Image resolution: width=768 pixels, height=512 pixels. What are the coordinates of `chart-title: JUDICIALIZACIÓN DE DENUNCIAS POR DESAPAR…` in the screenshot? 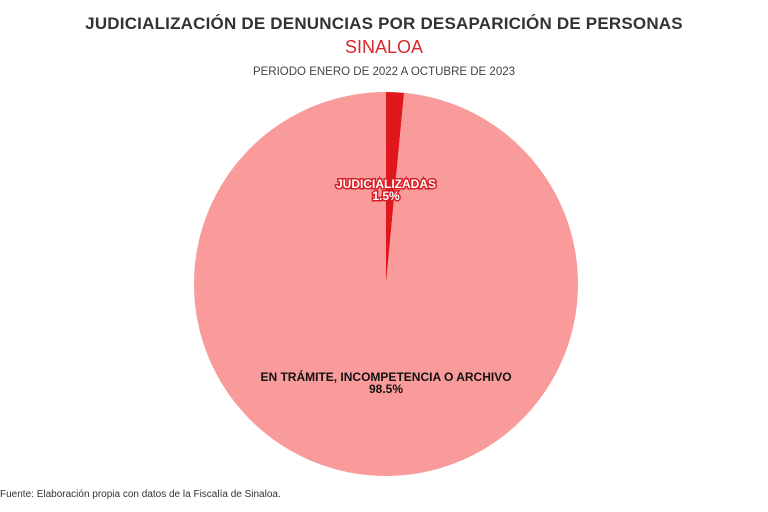 It's located at (384, 23).